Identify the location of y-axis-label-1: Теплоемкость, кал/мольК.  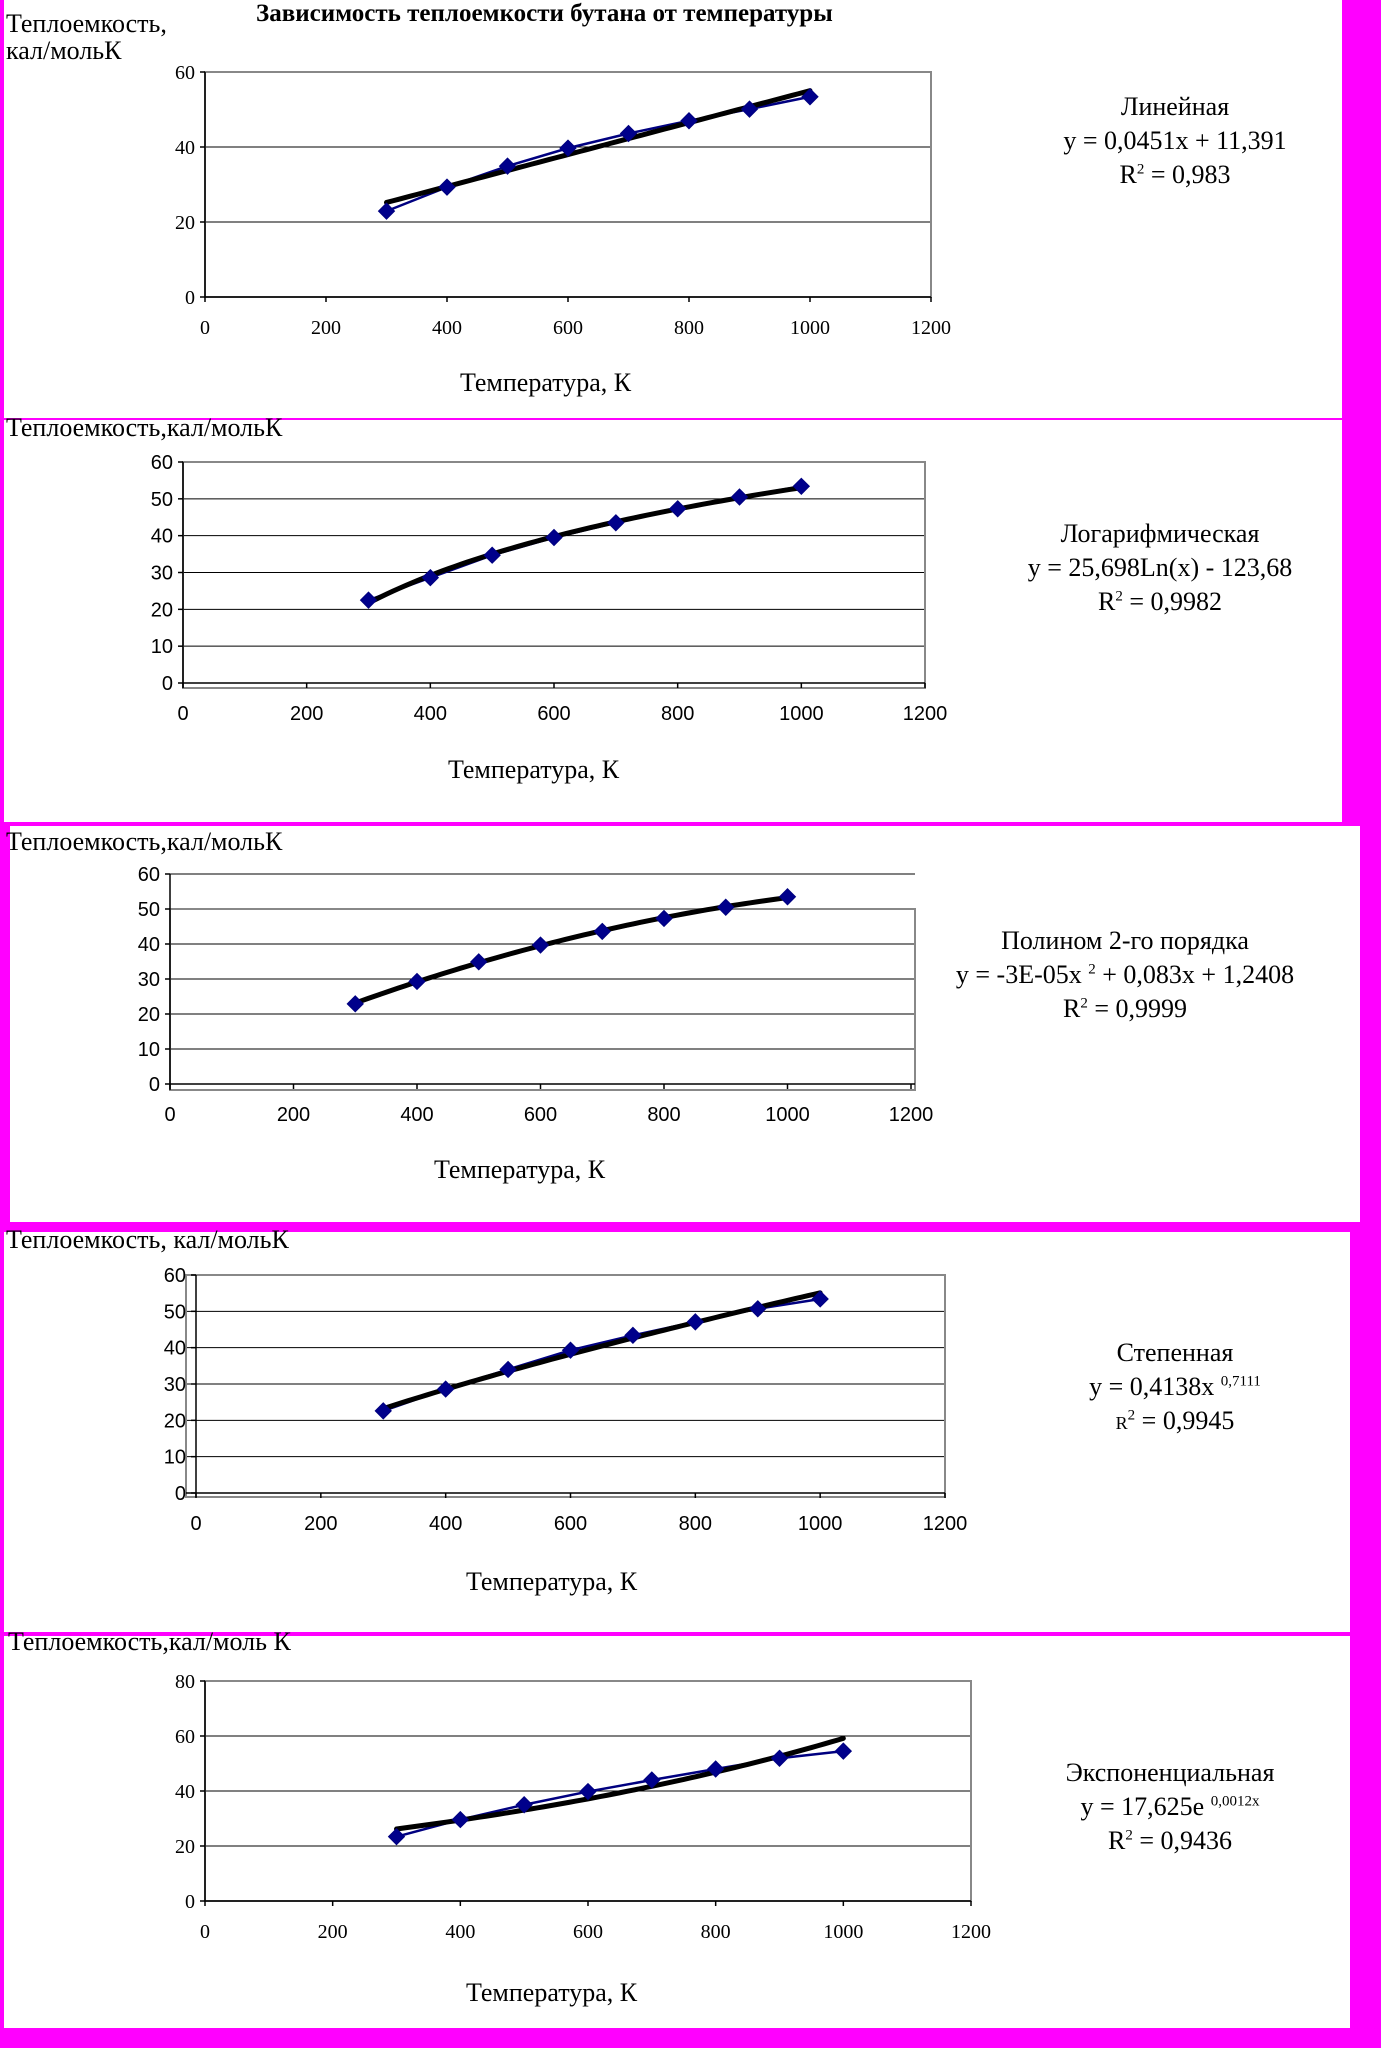
(86, 37).